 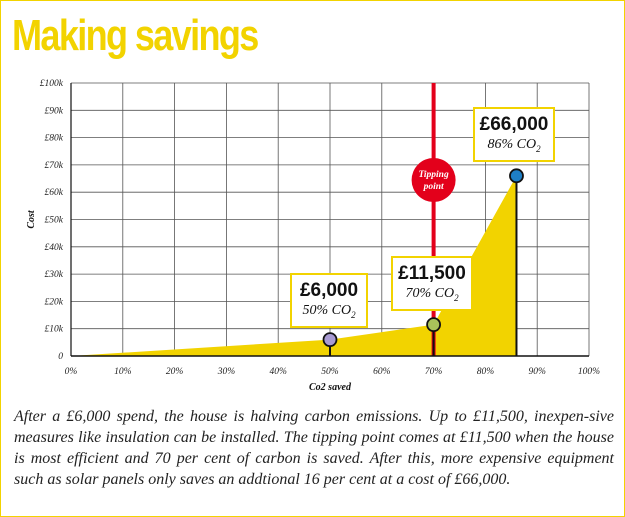 What do you see at coordinates (514, 124) in the screenshot?
I see `callout-amount: £66,000` at bounding box center [514, 124].